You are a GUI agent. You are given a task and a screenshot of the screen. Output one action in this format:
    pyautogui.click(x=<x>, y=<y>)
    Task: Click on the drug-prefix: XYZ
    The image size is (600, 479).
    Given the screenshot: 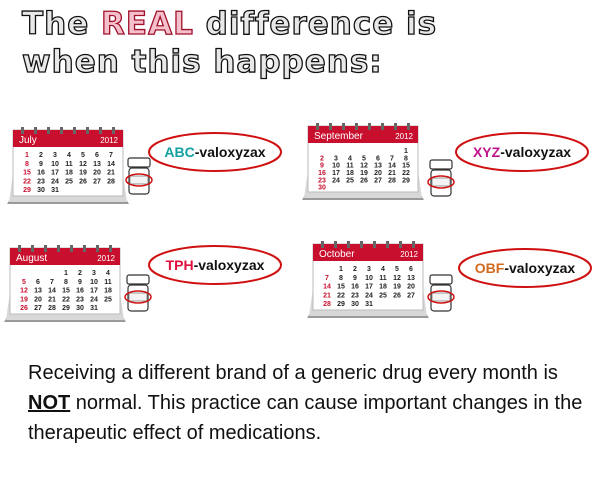 What is the action you would take?
    pyautogui.click(x=487, y=152)
    